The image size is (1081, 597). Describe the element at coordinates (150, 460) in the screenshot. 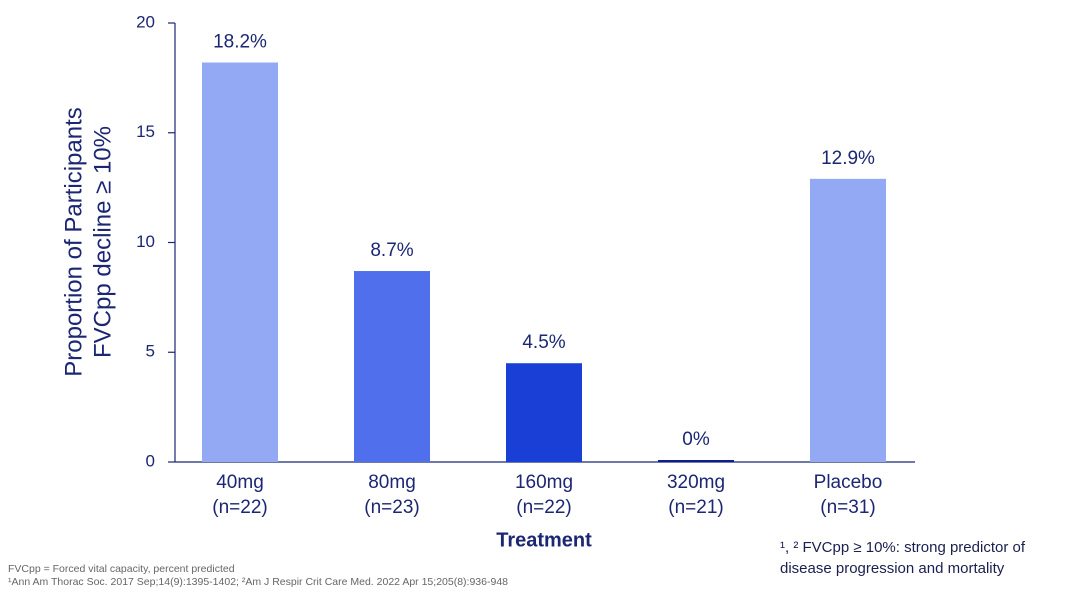

I see `y-tick-label: 0` at that location.